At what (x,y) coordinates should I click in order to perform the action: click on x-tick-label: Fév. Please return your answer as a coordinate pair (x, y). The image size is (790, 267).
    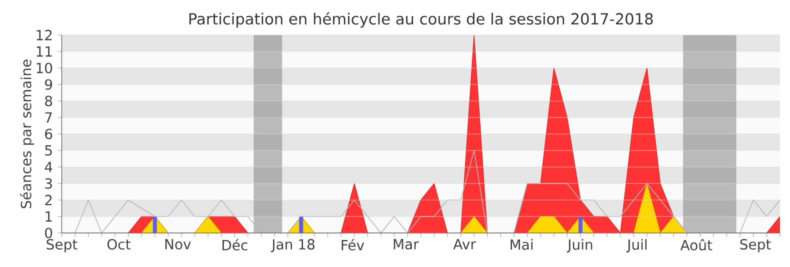
    Looking at the image, I should click on (353, 244).